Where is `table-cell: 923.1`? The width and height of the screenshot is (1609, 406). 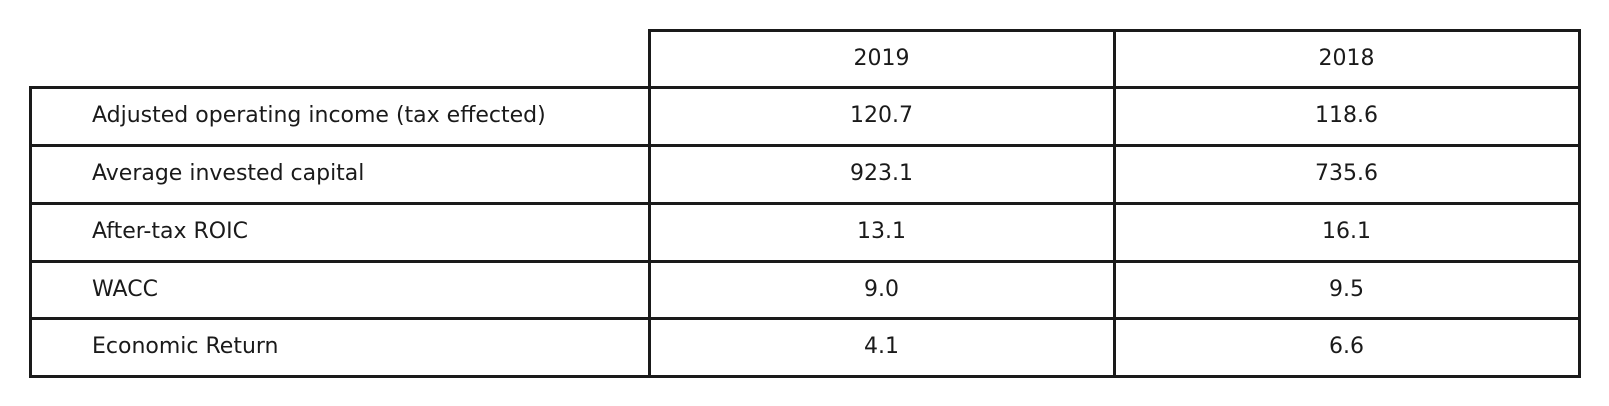 table-cell: 923.1 is located at coordinates (881, 173).